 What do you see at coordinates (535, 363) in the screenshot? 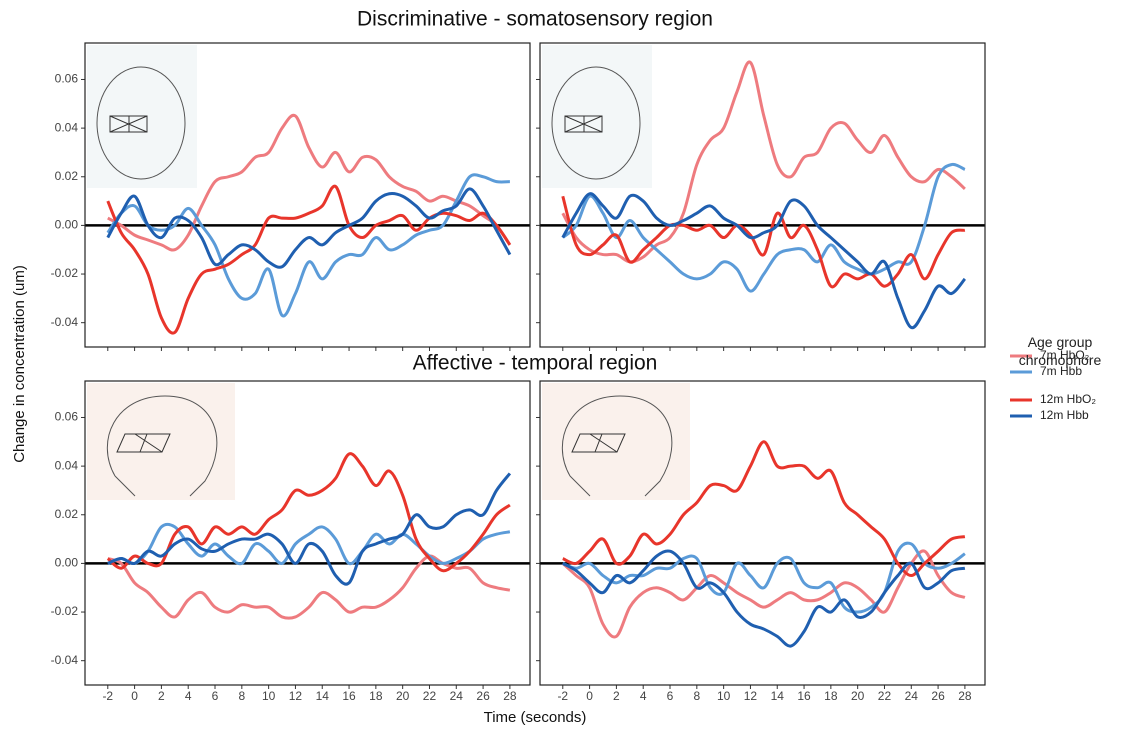
I see `row-title: Affective - temporal region` at bounding box center [535, 363].